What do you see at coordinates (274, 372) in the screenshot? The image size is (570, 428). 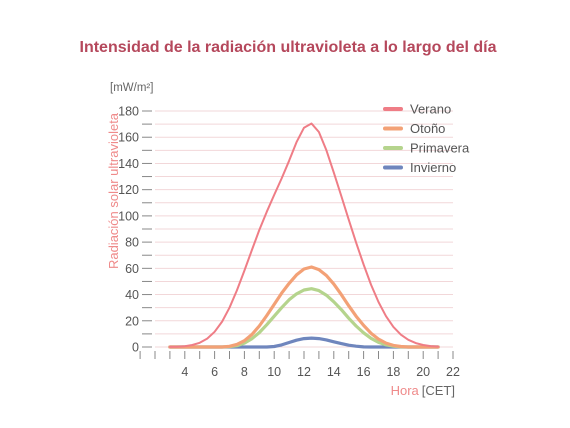 I see `x-tick-label: 10` at bounding box center [274, 372].